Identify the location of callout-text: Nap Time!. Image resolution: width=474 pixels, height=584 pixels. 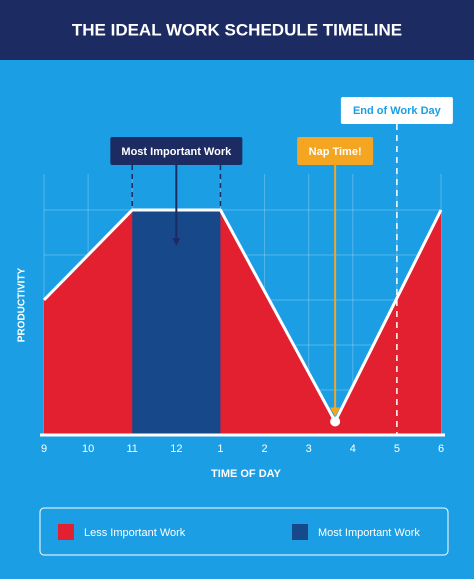
(335, 152).